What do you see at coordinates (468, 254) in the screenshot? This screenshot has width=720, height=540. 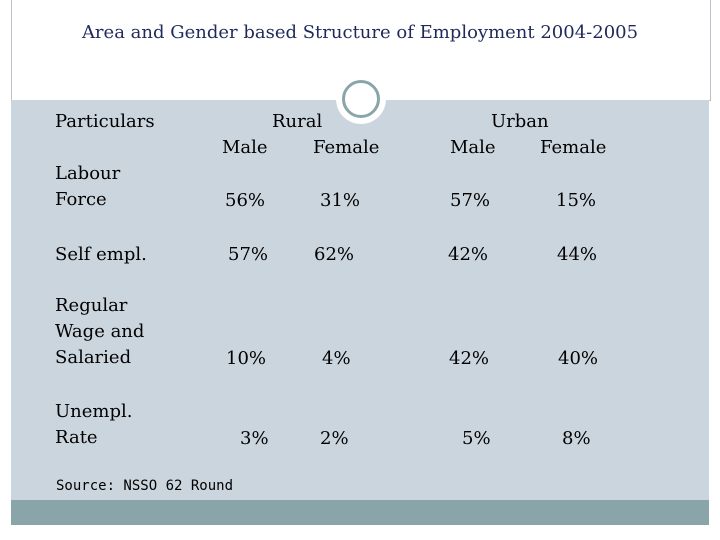 I see `cell-self-urban-male: 42%` at bounding box center [468, 254].